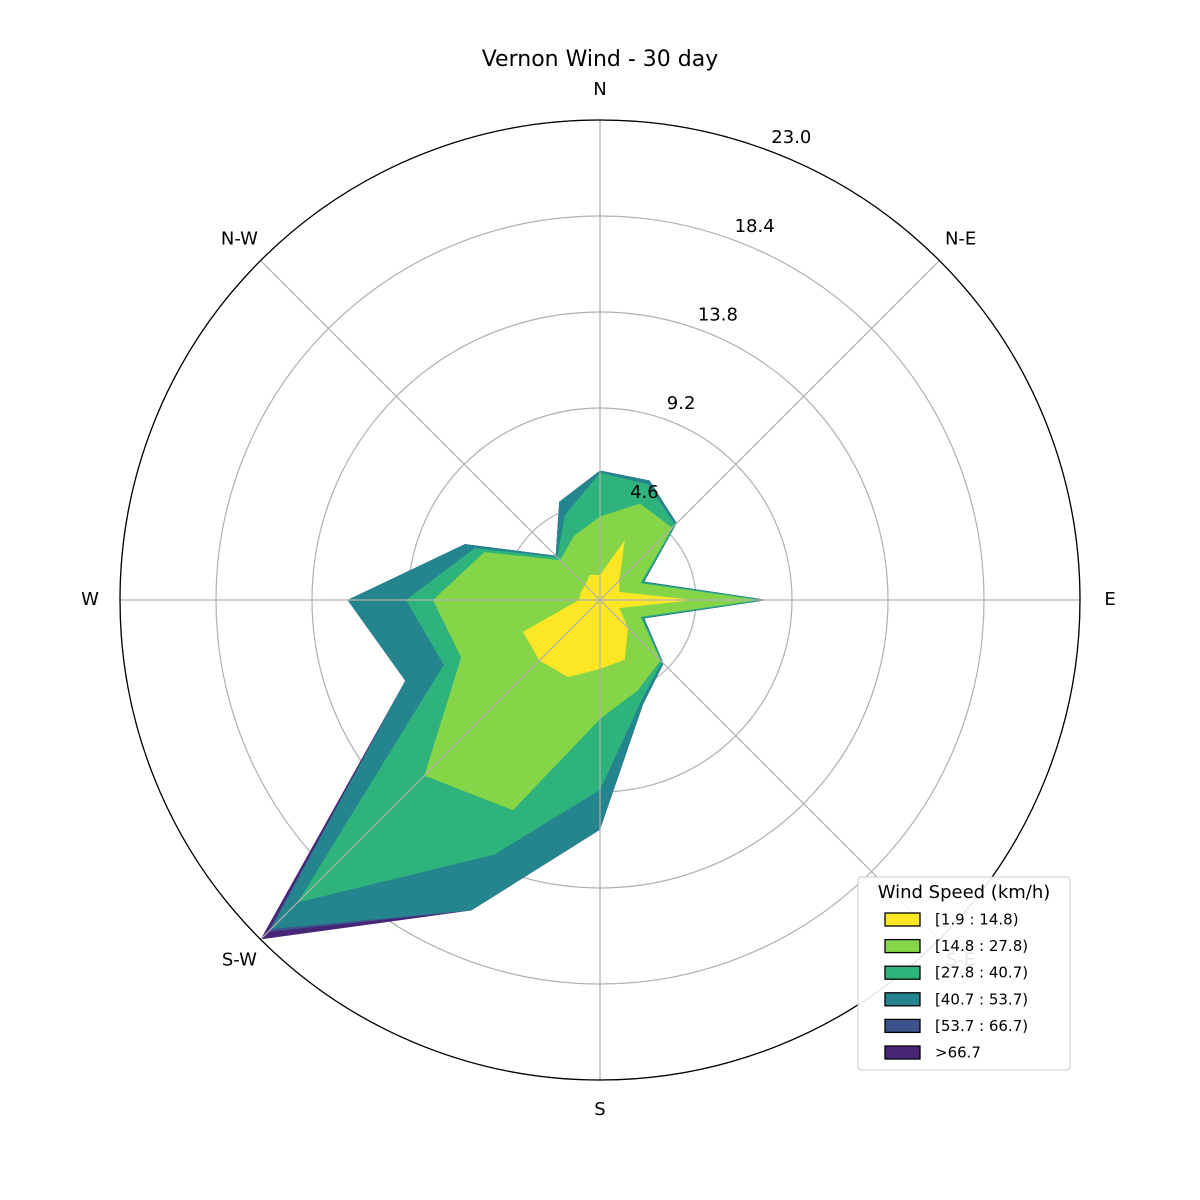 The image size is (1200, 1200). I want to click on r-tick-label: 9.2, so click(681, 403).